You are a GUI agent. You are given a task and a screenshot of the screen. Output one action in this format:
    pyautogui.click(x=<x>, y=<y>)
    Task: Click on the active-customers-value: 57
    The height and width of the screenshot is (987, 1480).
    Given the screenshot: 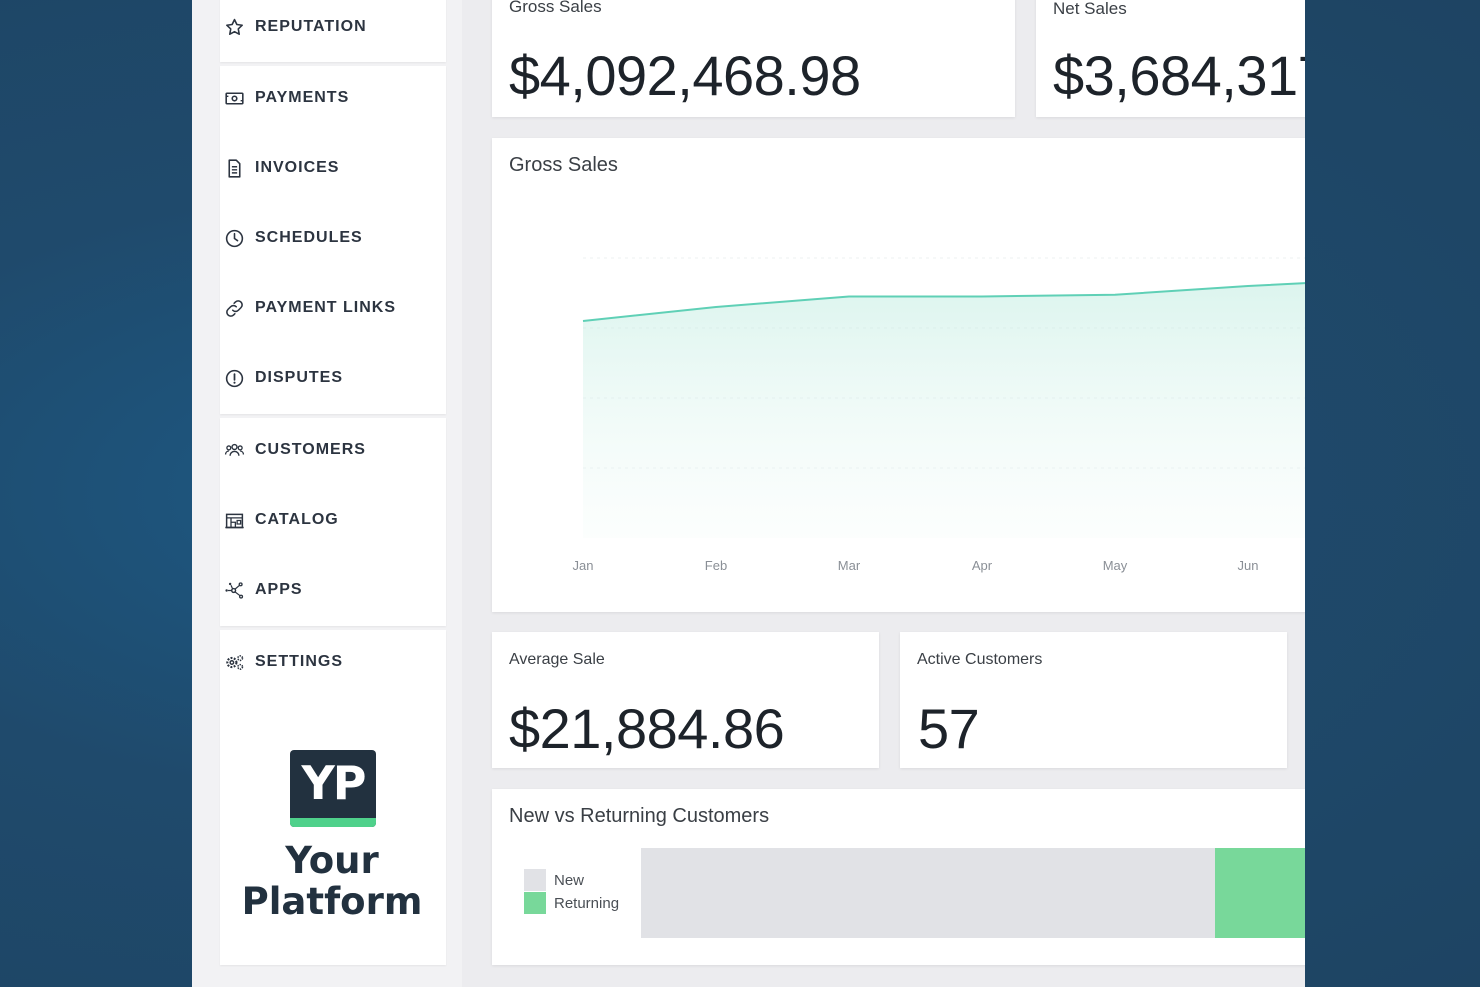 What is the action you would take?
    pyautogui.click(x=949, y=728)
    